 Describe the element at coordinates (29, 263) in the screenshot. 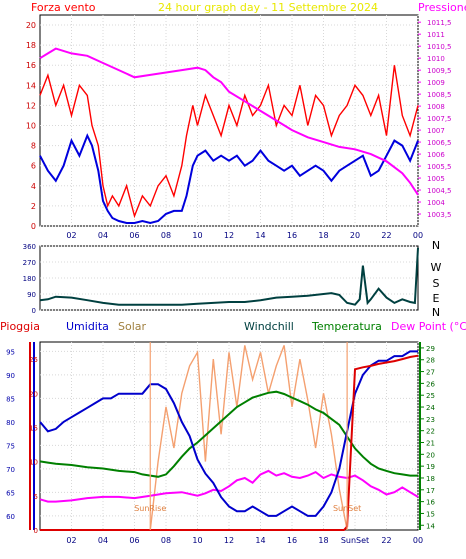

I see `direction-tick-label: 270` at that location.